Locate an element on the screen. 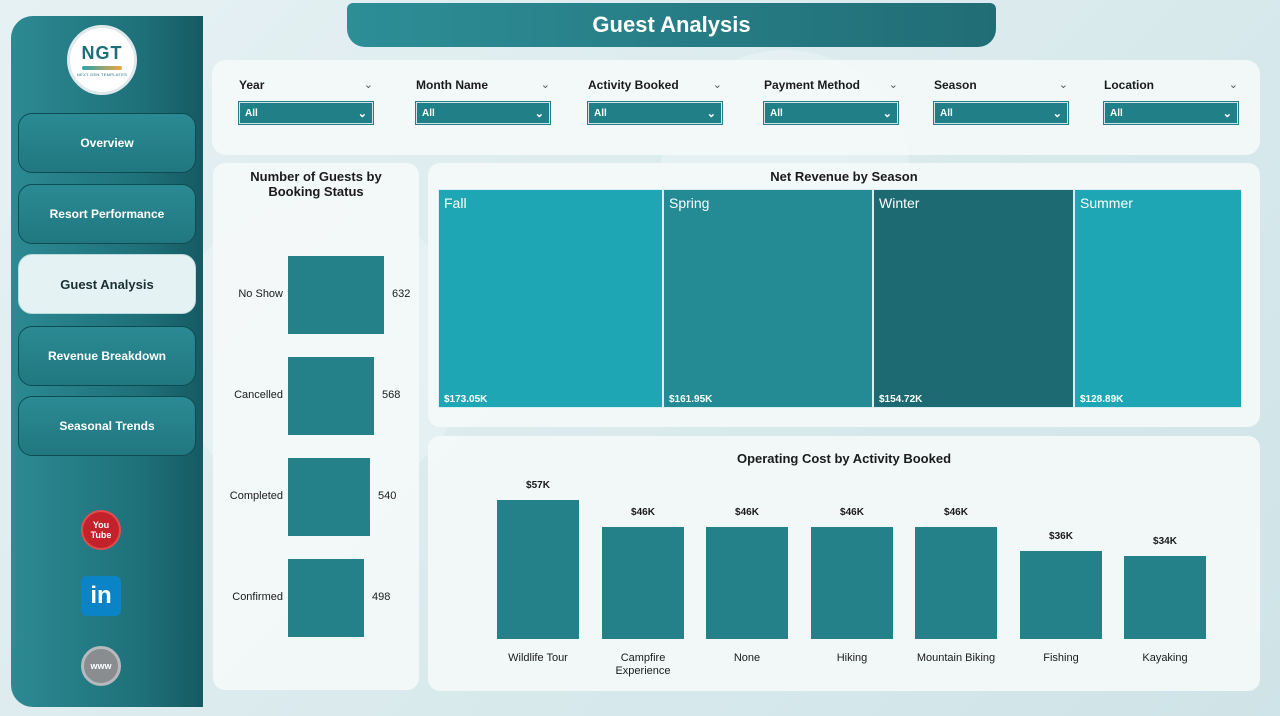  linkedin-text: in is located at coordinates (101, 595).